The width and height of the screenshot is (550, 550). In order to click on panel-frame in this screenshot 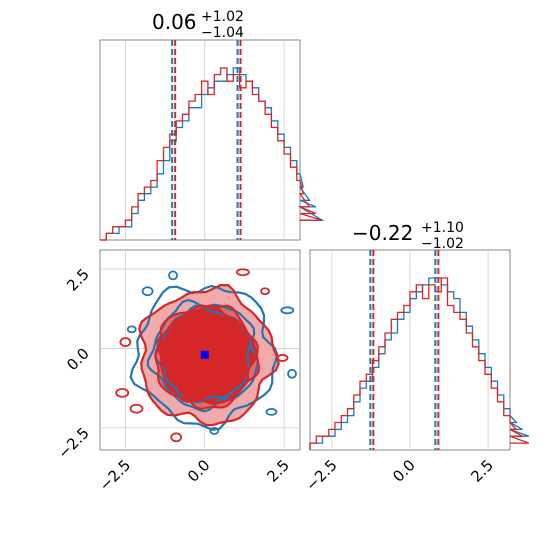, I will do `click(200, 140)`.